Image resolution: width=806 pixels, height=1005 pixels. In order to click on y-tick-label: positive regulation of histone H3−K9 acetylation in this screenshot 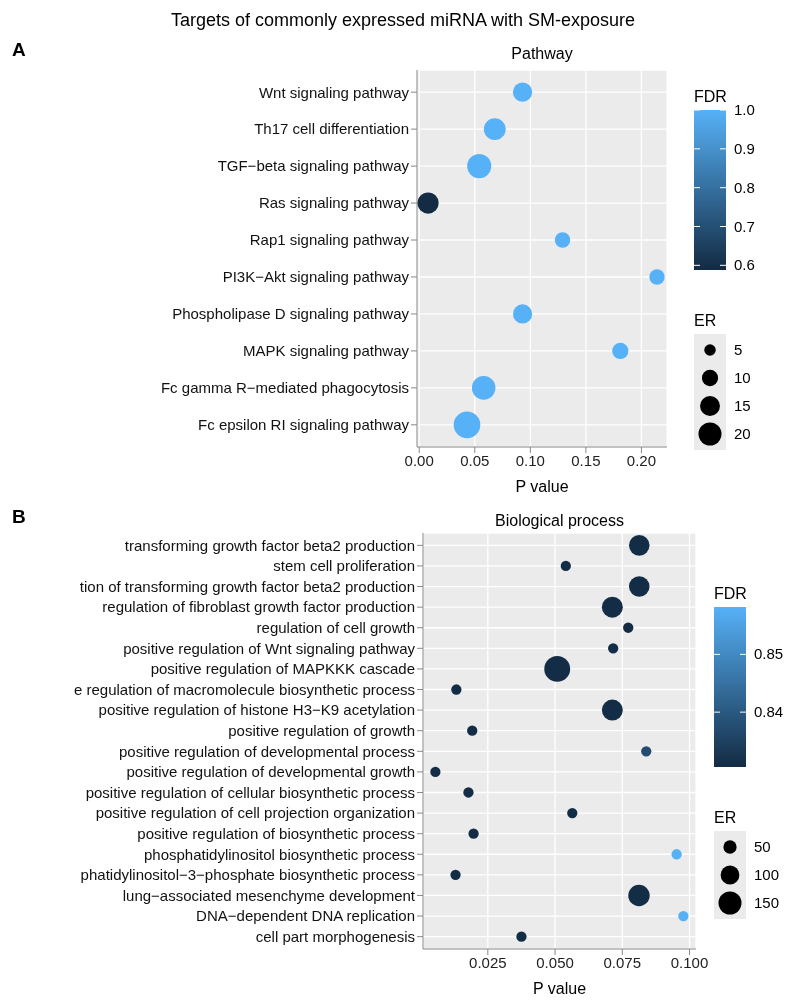, I will do `click(256, 710)`.